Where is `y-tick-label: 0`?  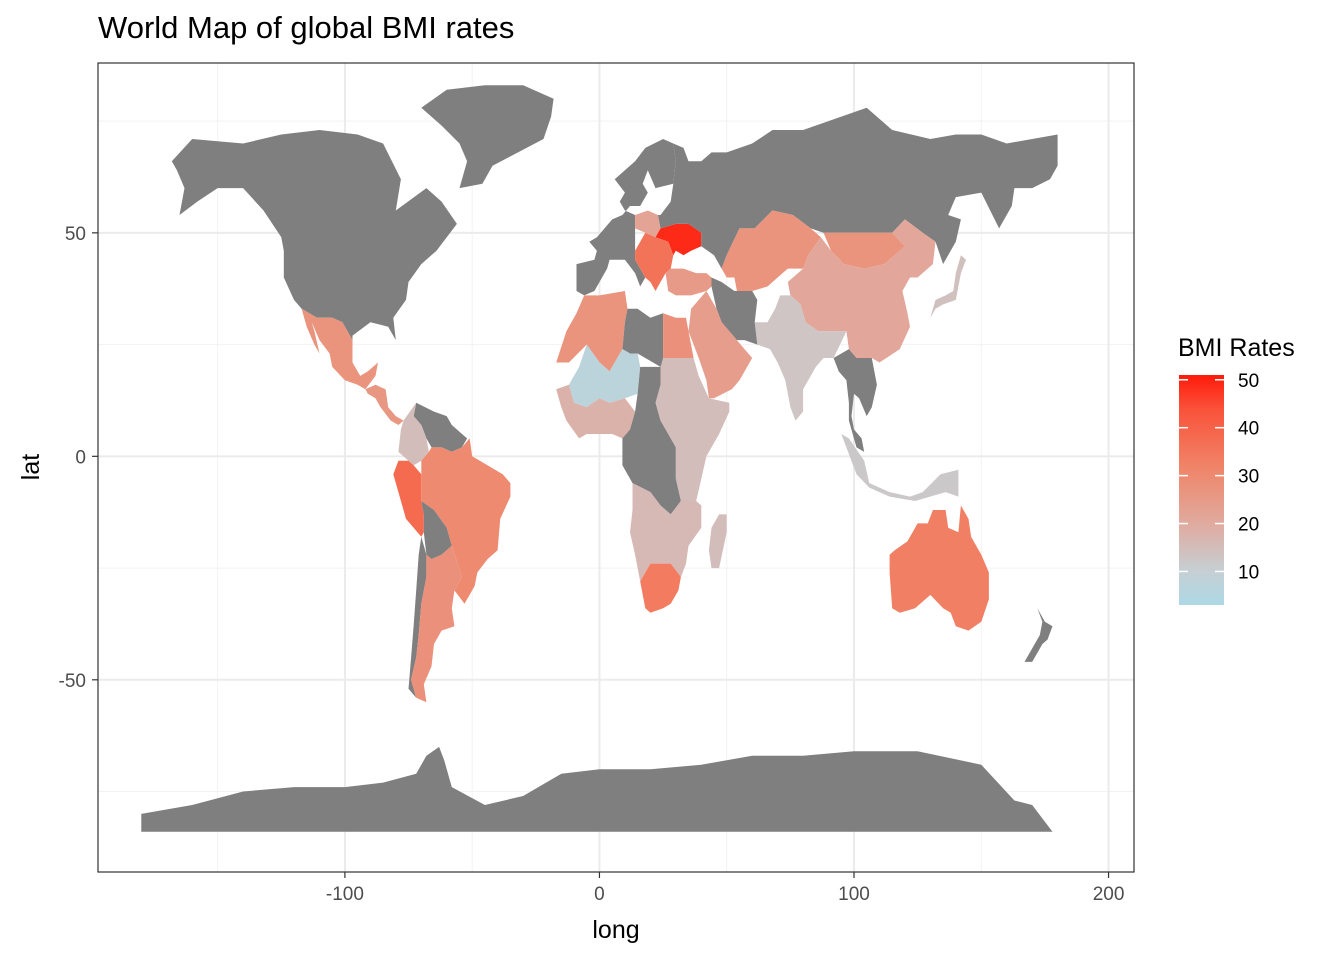 y-tick-label: 0 is located at coordinates (80, 457).